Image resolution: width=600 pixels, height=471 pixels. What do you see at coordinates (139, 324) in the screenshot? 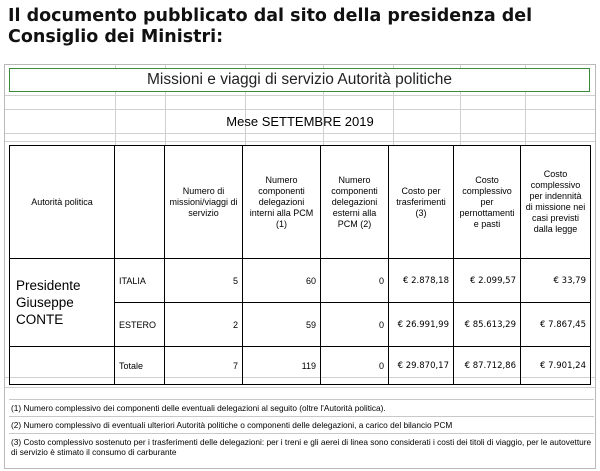
I see `row-label: ESTERO` at bounding box center [139, 324].